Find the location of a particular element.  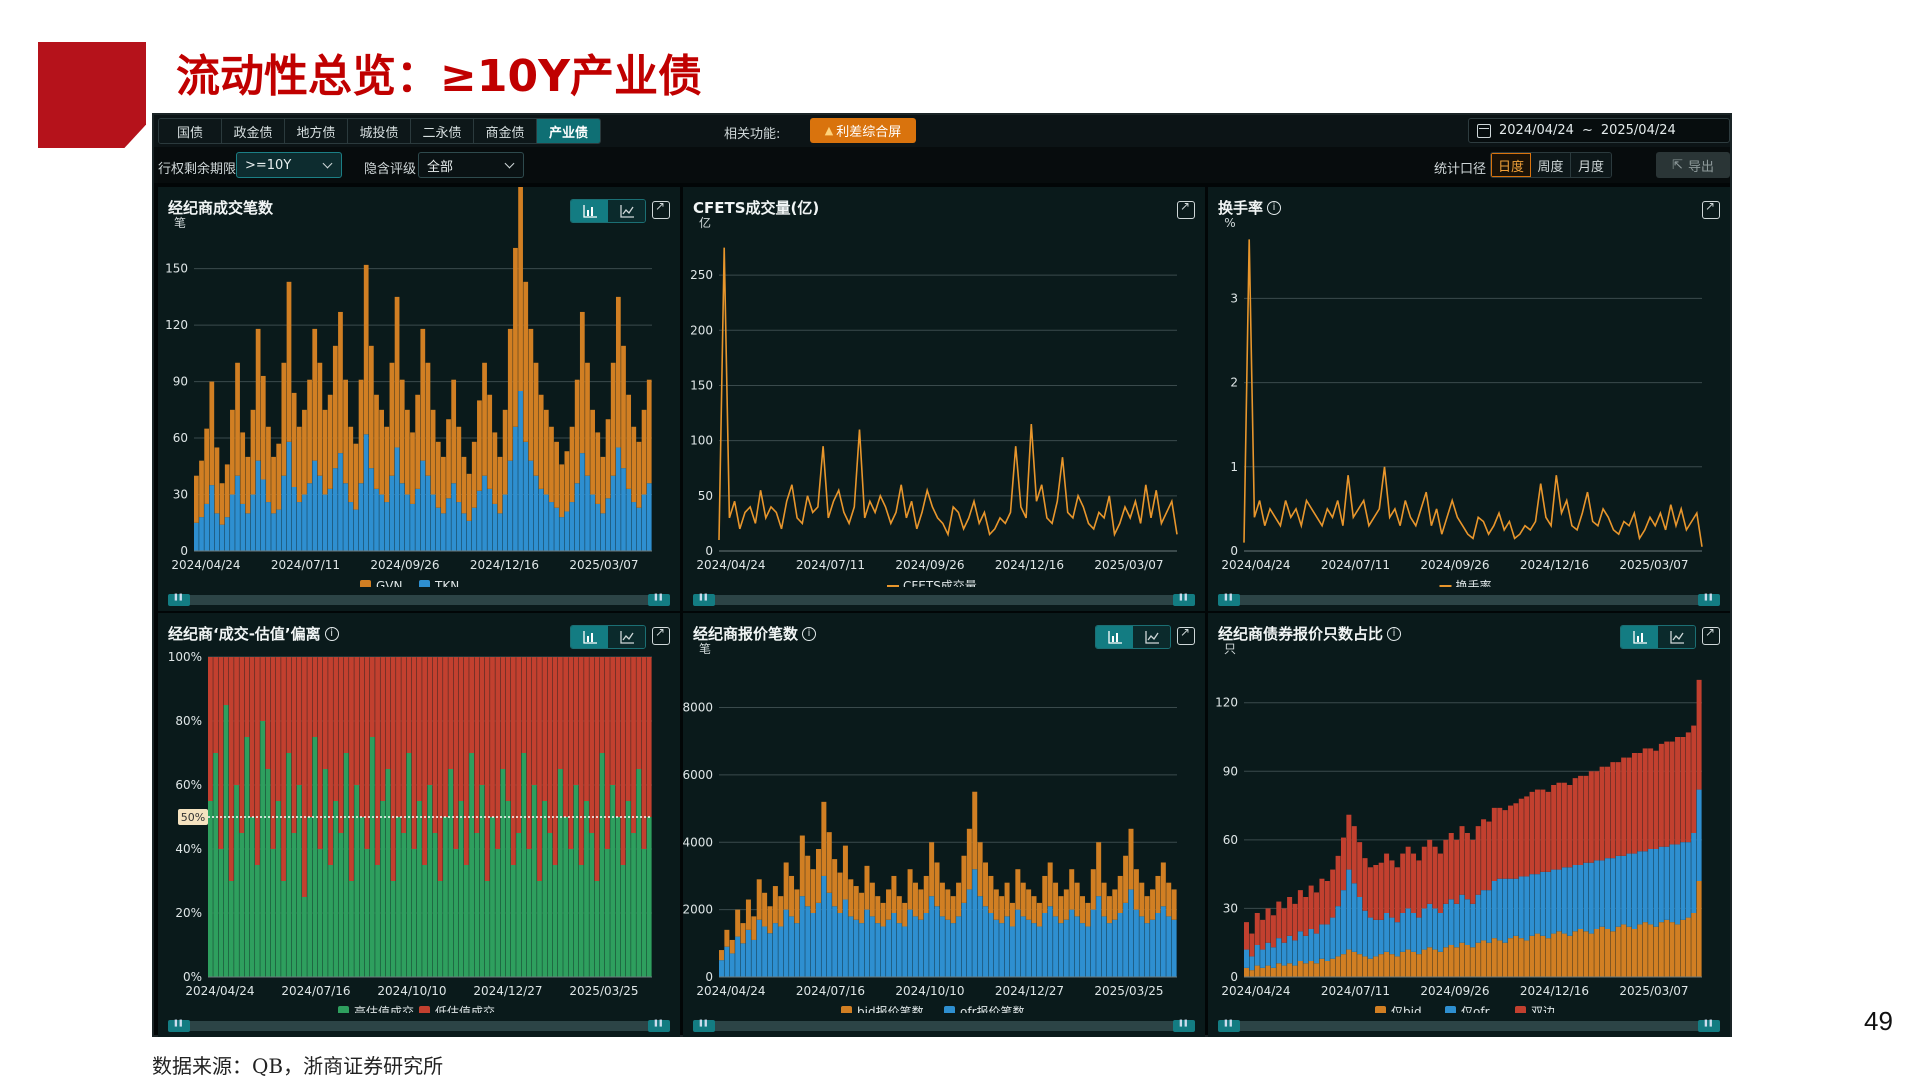

tab-local-gov: 地方债 is located at coordinates (316, 131).